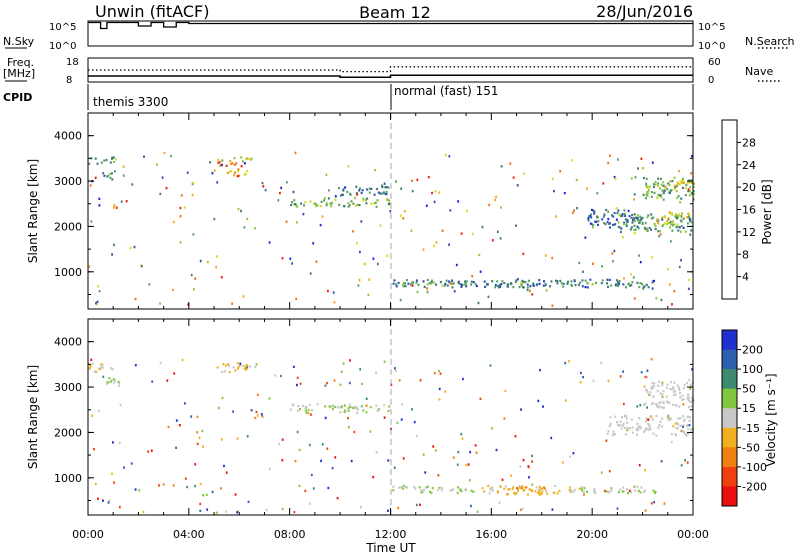 This screenshot has width=800, height=554. I want to click on velocity-y-axis-label: Slant Range [km], so click(33, 417).